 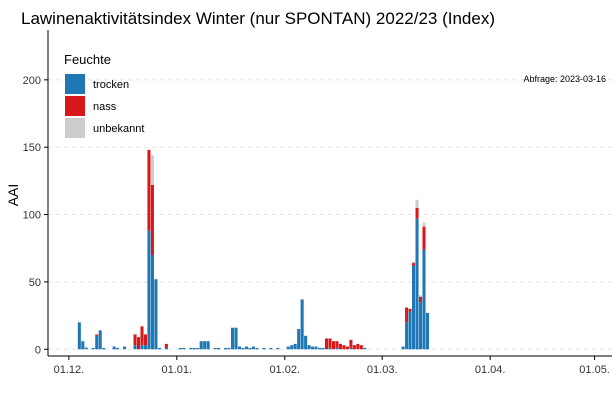 What do you see at coordinates (284, 370) in the screenshot?
I see `x-tick-label: 01.02.` at bounding box center [284, 370].